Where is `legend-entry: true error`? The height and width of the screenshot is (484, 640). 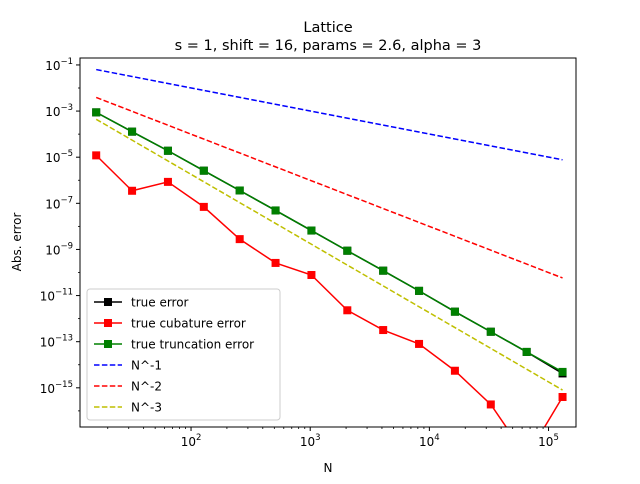
legend-entry: true error is located at coordinates (141, 303).